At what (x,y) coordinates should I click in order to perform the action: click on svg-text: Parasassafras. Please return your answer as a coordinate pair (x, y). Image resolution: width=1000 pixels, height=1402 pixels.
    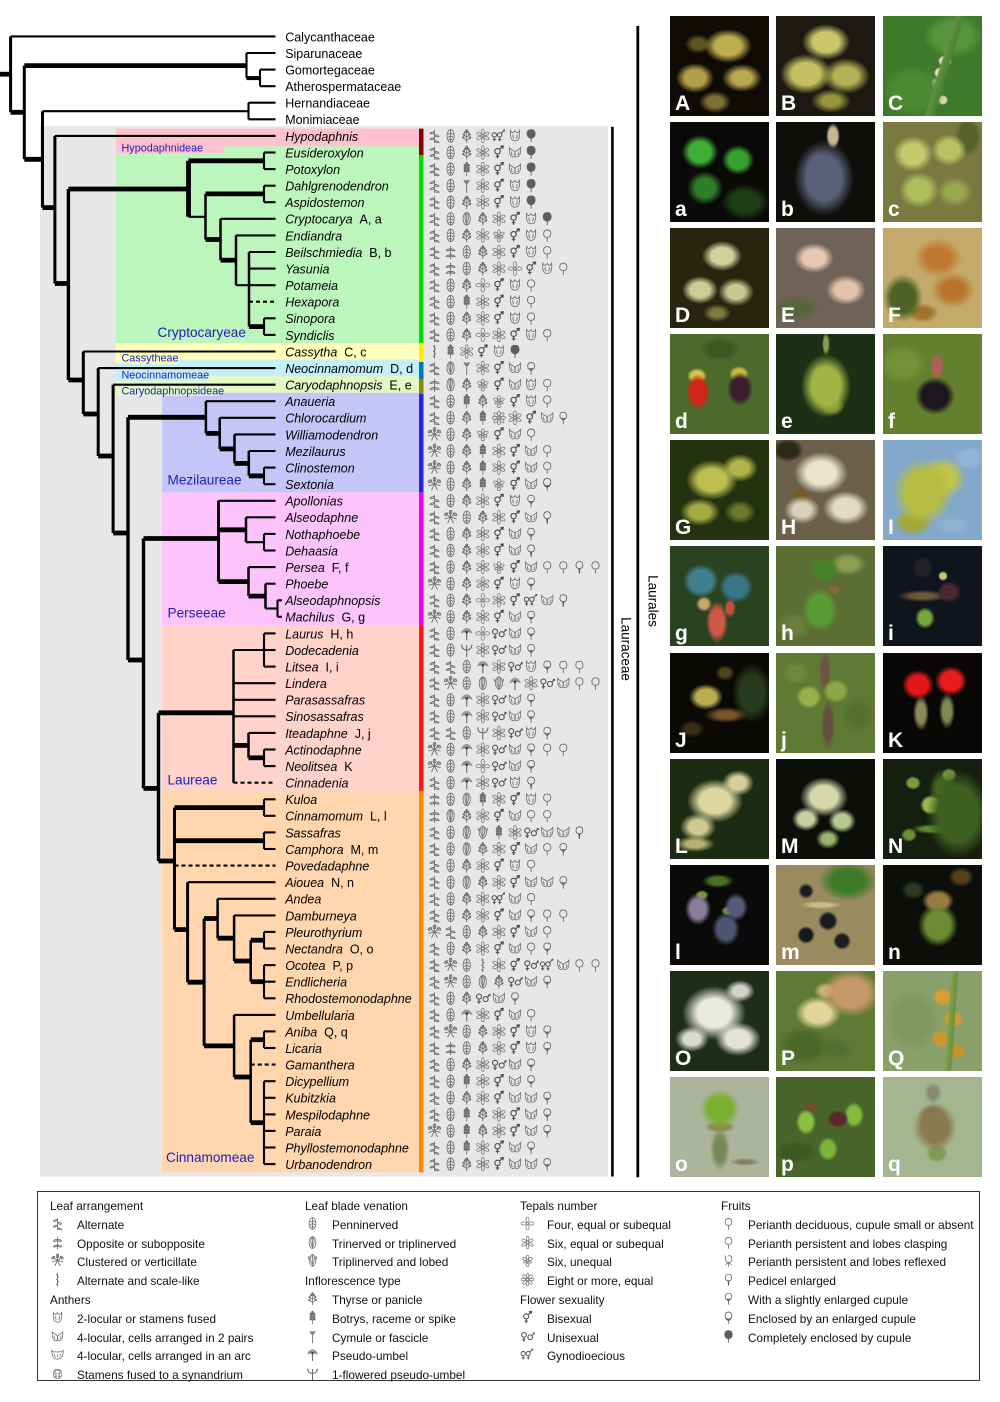
    Looking at the image, I should click on (325, 701).